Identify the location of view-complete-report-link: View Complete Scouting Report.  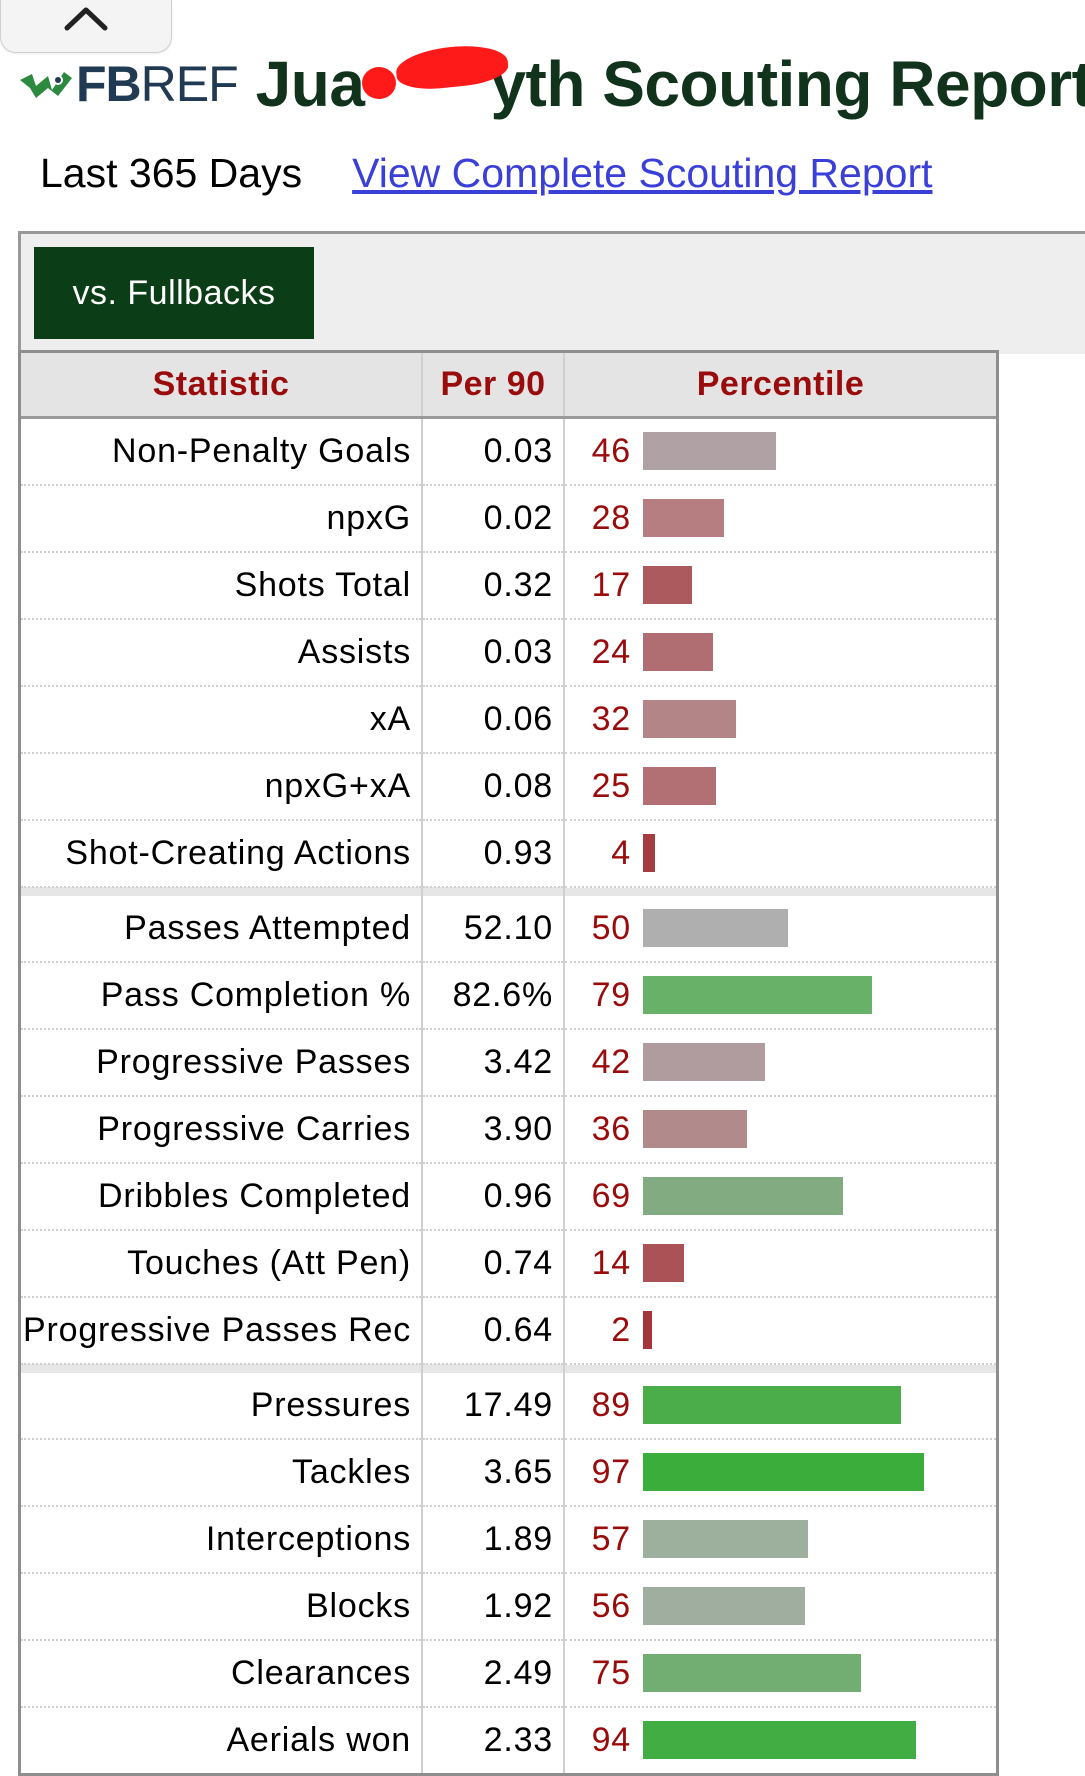
(642, 173).